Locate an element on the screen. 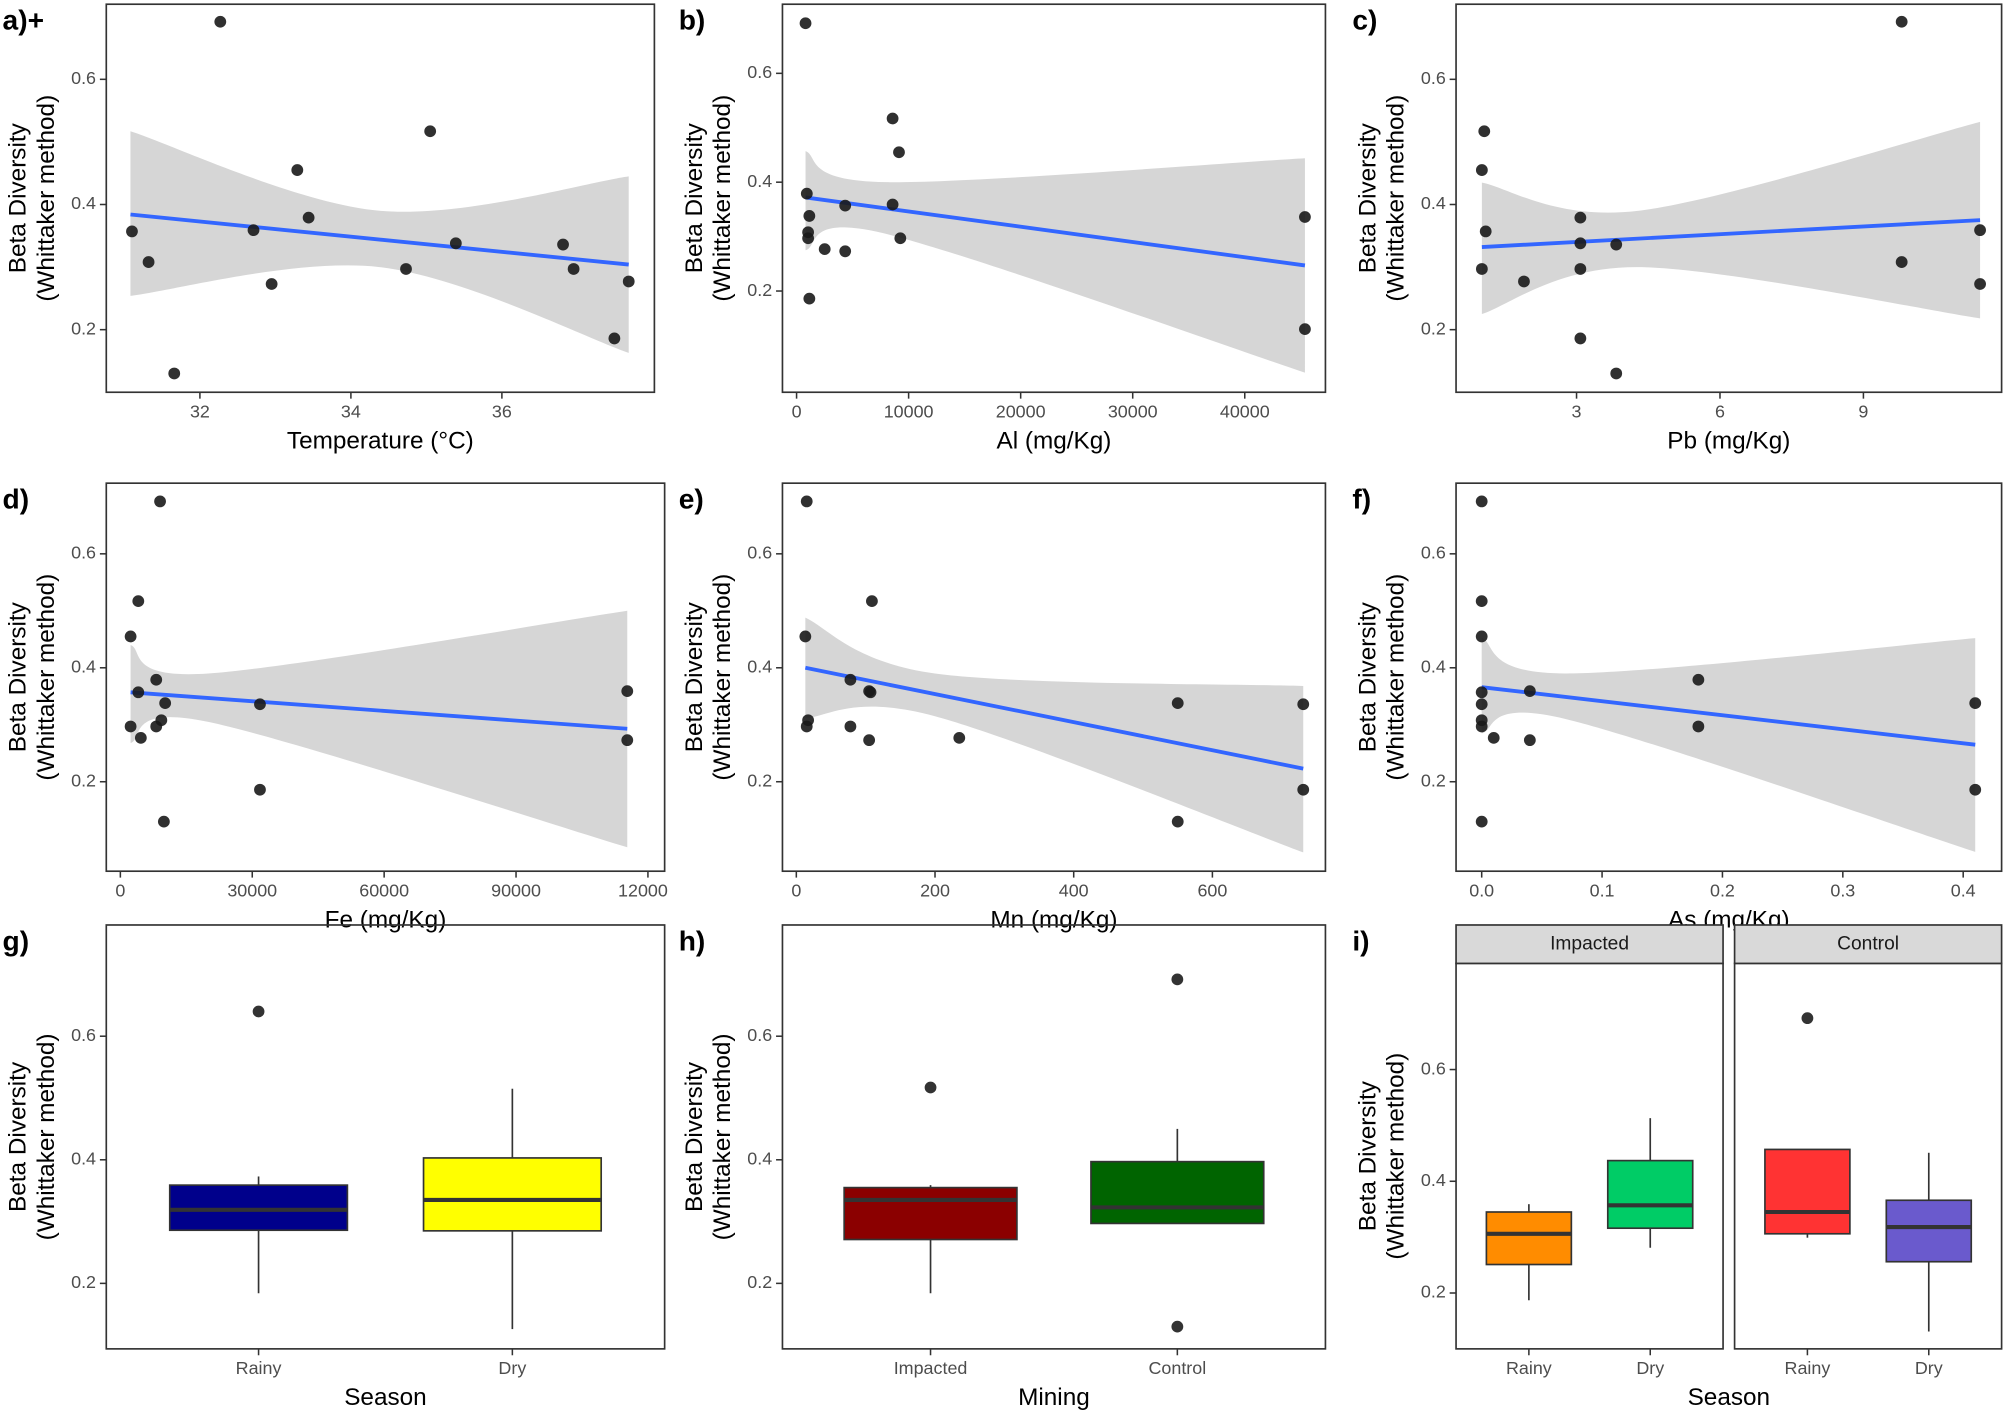  x-tick-label: 0 is located at coordinates (120, 890).